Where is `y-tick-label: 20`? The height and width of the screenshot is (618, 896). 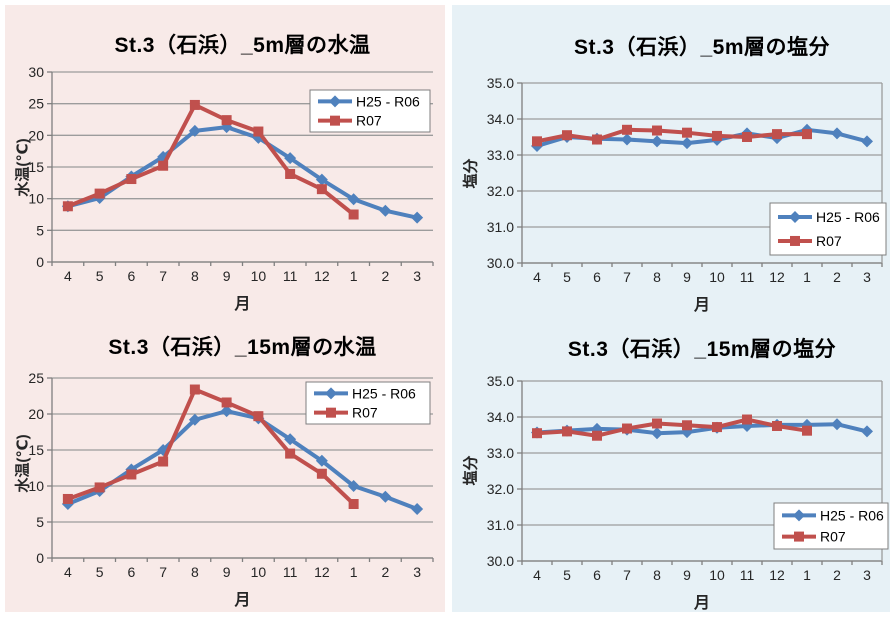 y-tick-label: 20 is located at coordinates (36, 135).